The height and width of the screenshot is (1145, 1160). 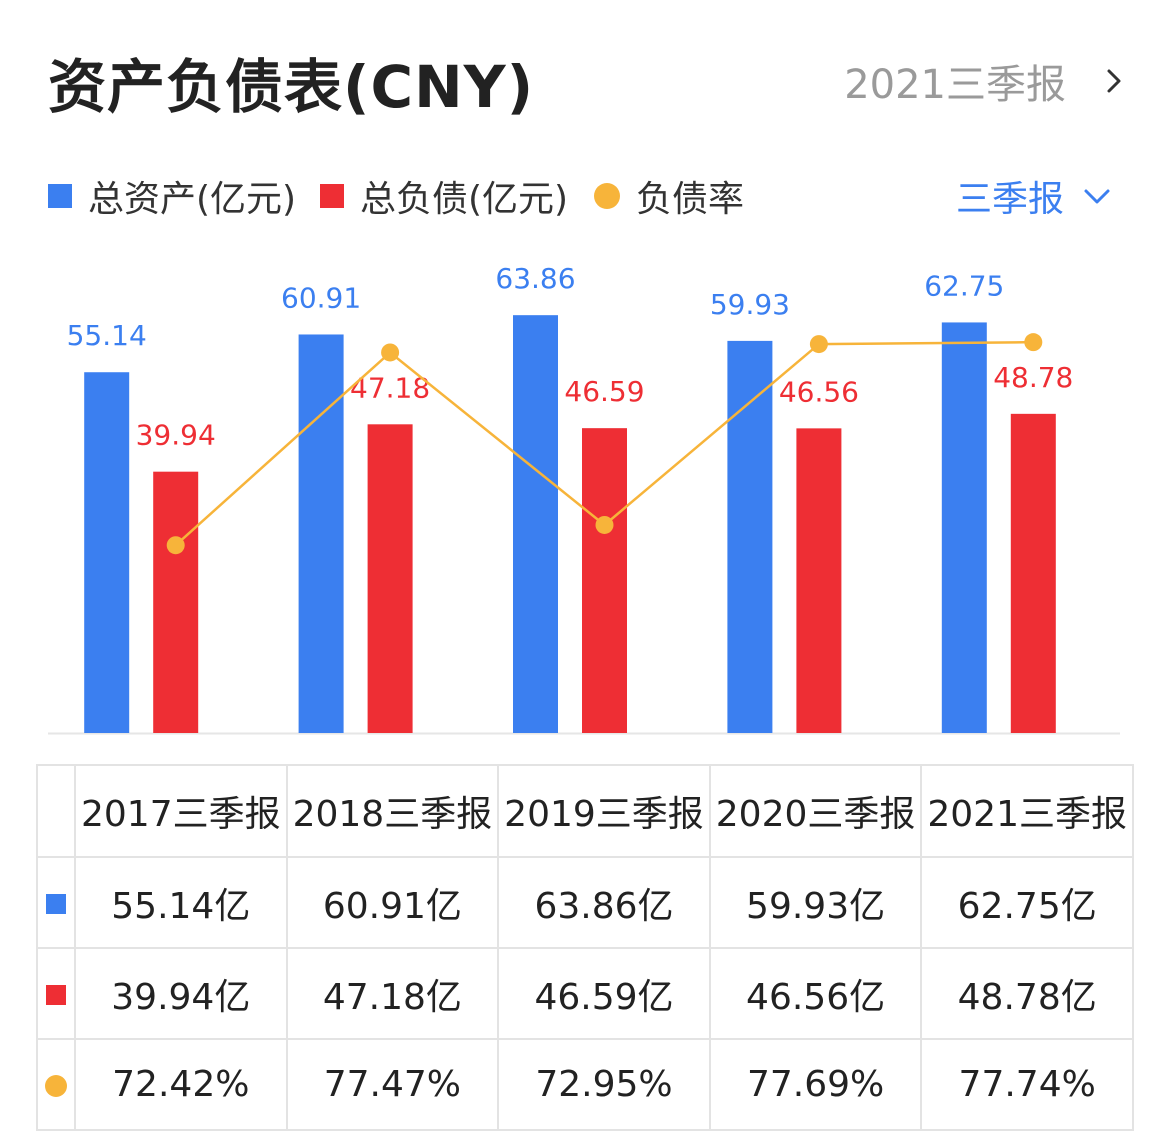 What do you see at coordinates (604, 1084) in the screenshot?
I see `table-cell: 72.95%` at bounding box center [604, 1084].